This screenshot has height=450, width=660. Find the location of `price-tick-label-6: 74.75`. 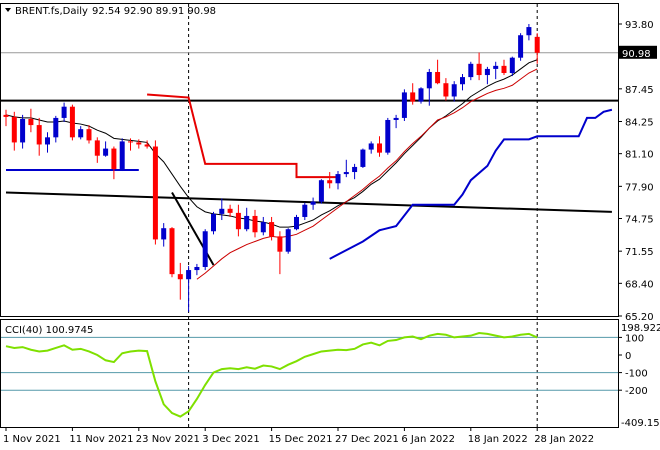

price-tick-label-6: 74.75 is located at coordinates (639, 219).